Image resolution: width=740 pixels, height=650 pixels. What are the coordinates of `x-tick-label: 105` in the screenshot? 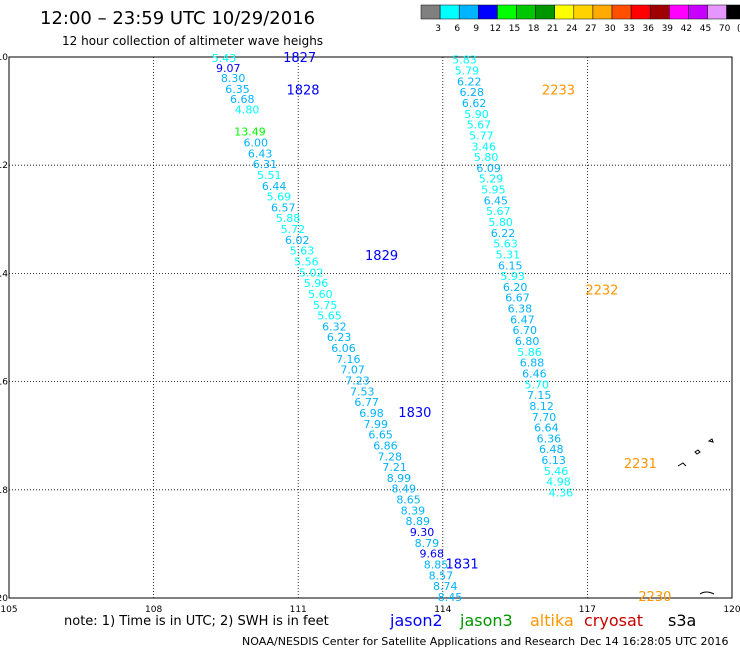 It's located at (8, 610).